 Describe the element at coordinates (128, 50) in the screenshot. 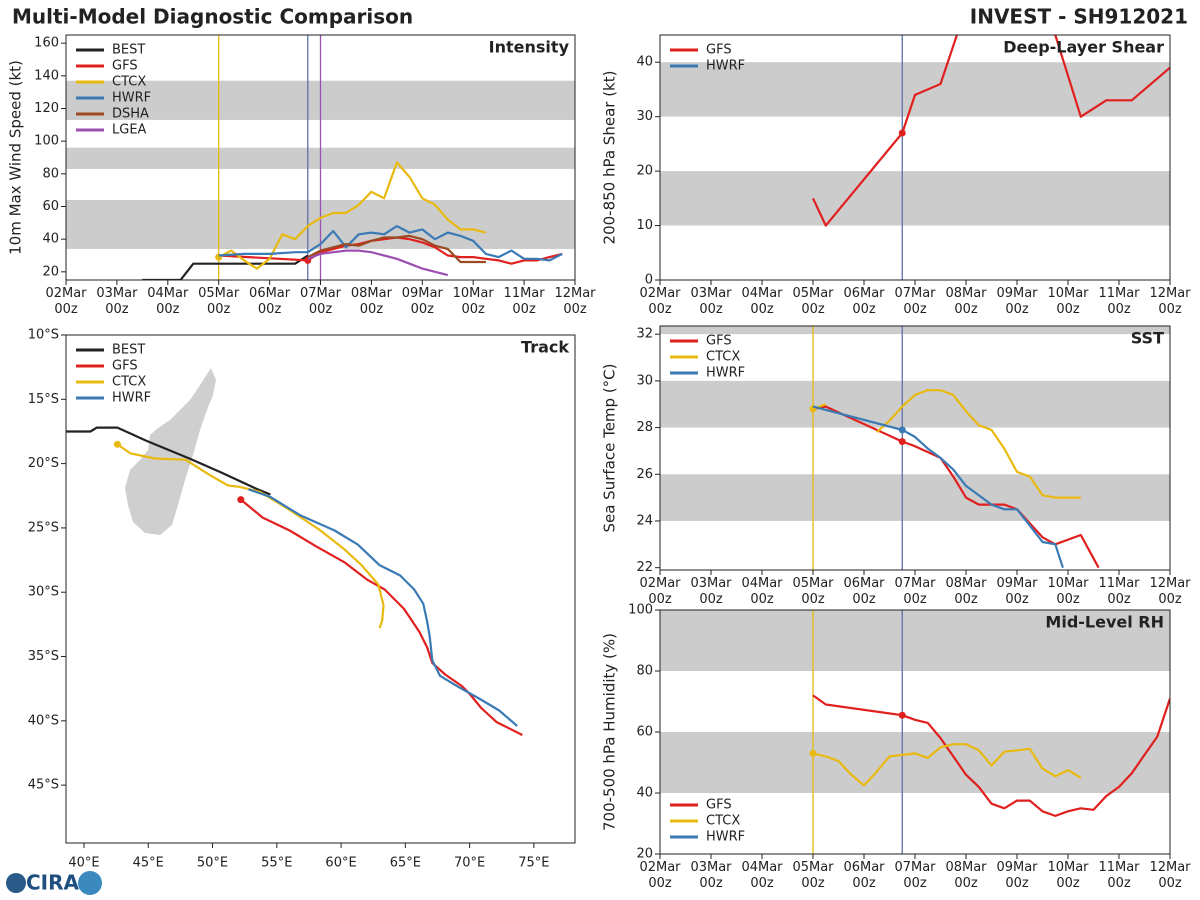

I see `legend-label: BEST` at that location.